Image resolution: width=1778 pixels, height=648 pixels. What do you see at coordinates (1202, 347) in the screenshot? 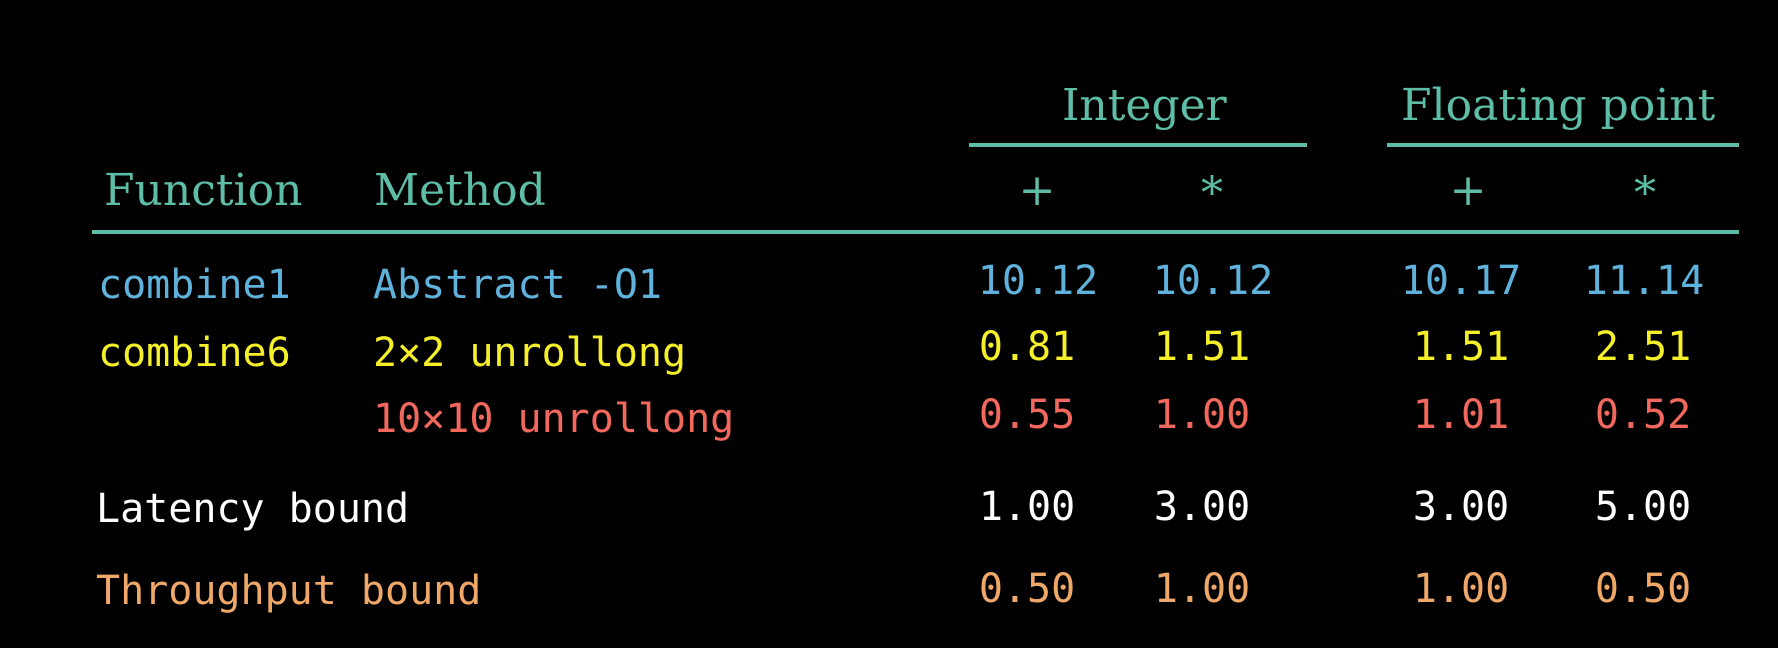
I see `row-combine6-2x2-int-mul: 1.51` at bounding box center [1202, 347].